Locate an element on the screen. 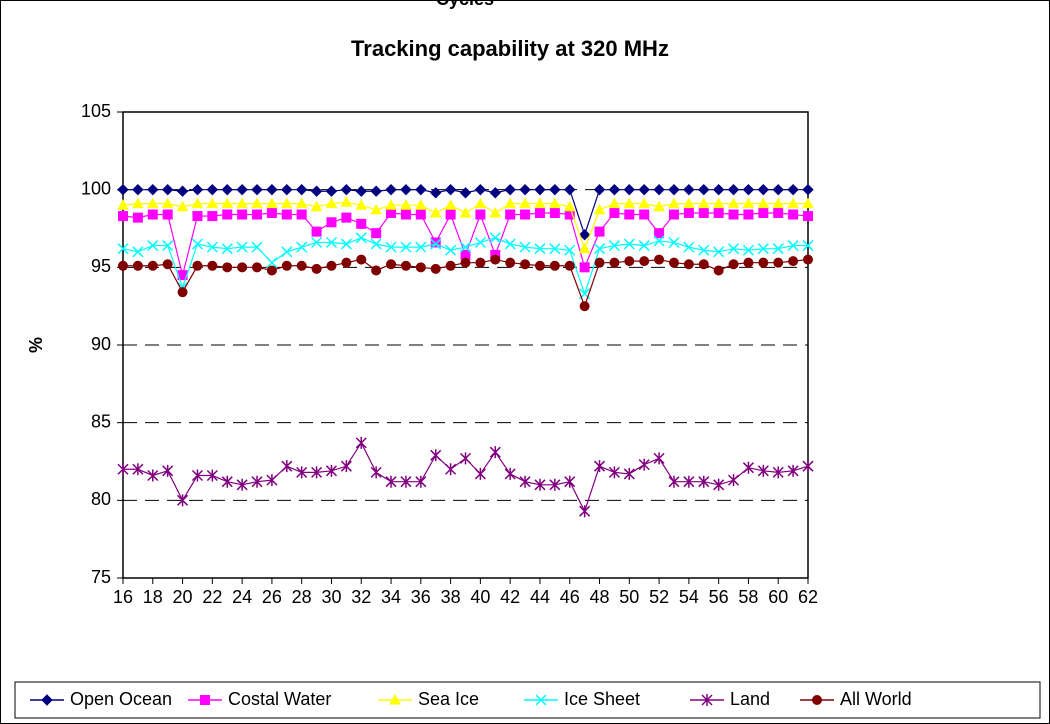  x-tick-label: 44 is located at coordinates (540, 597).